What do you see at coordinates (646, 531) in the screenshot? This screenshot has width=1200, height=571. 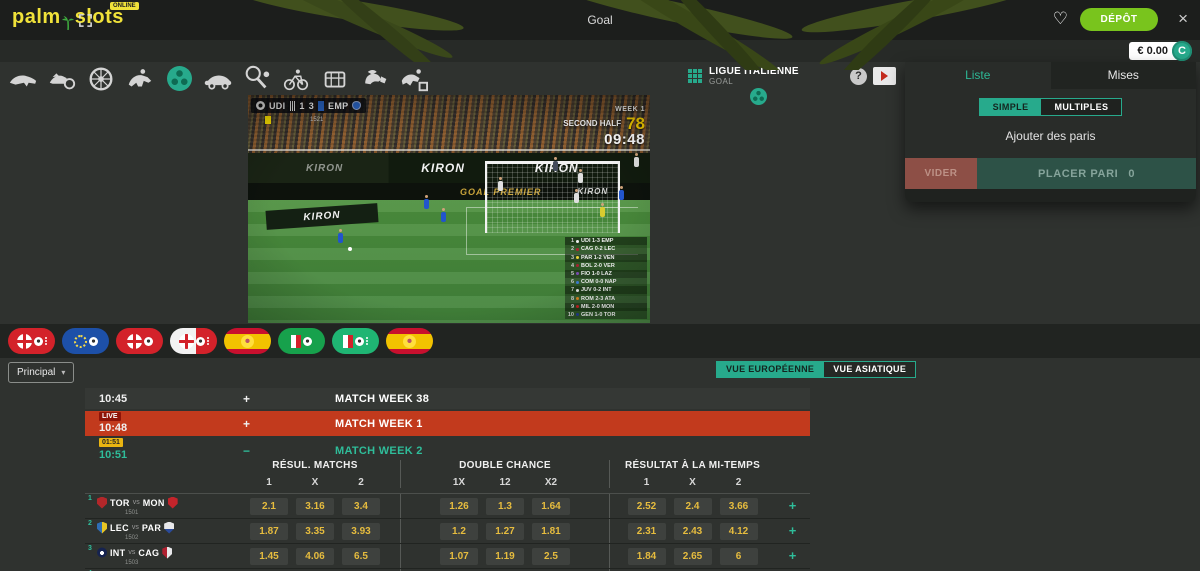 I see `odds-button: 2.31` at bounding box center [646, 531].